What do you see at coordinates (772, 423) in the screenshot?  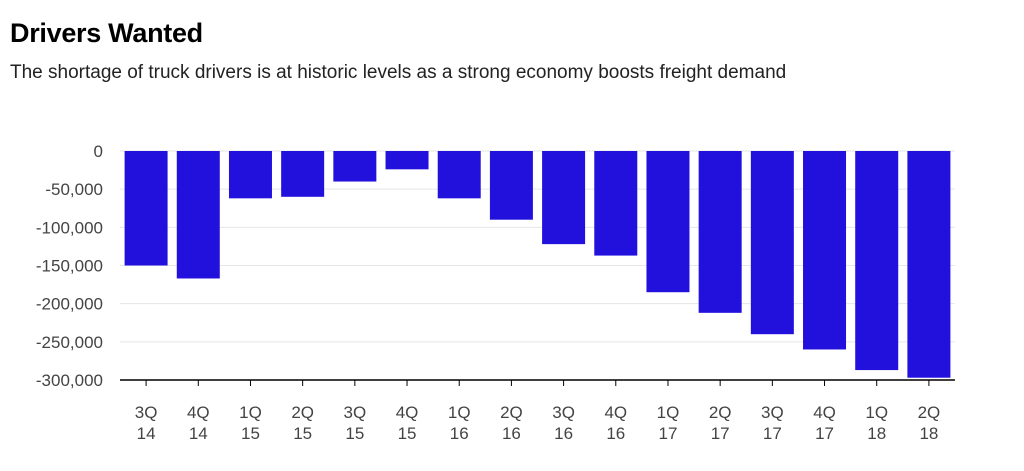 I see `x-tick-label: 3Q 17` at bounding box center [772, 423].